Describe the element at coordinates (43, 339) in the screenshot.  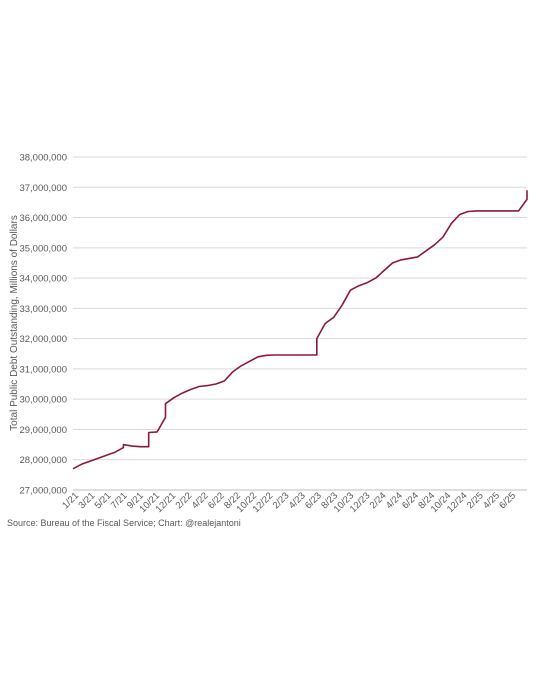
I see `y-tick-label: 32,000,000` at that location.